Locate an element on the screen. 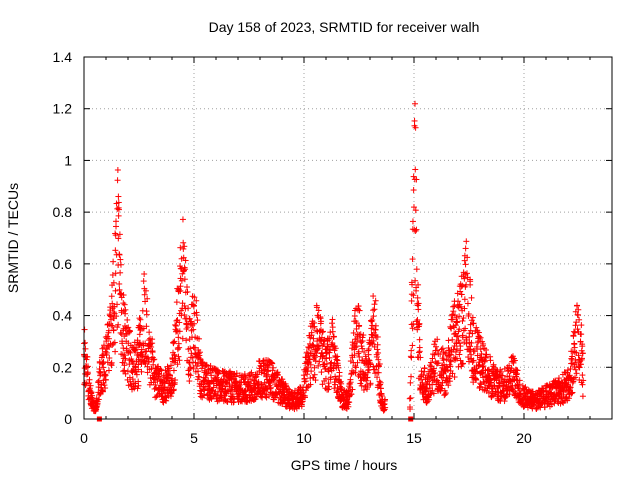  x-tick-label: 20 is located at coordinates (524, 438).